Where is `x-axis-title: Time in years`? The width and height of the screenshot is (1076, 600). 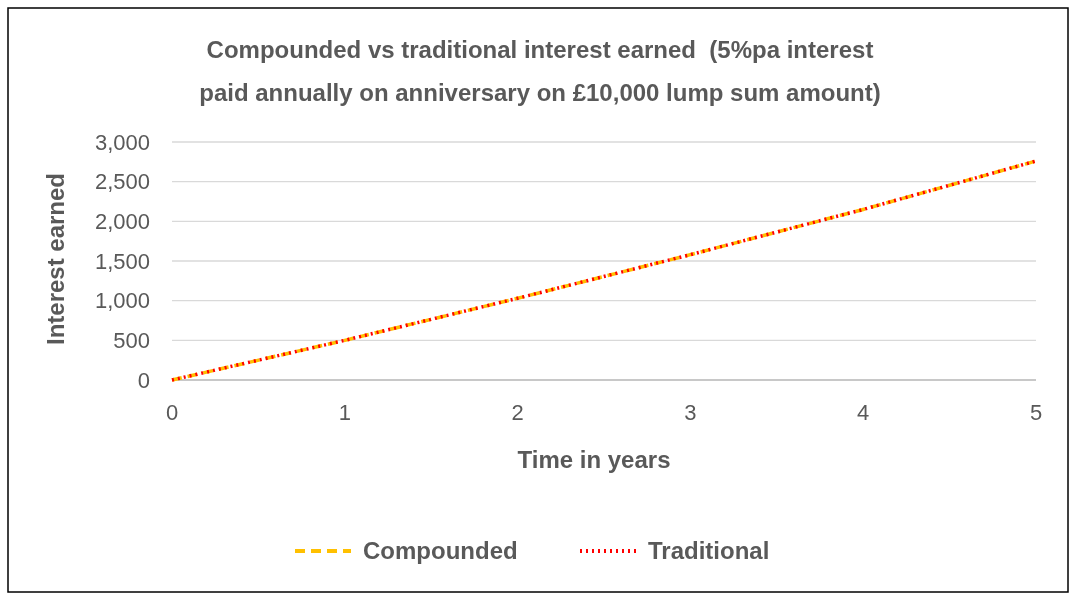
x-axis-title: Time in years is located at coordinates (594, 459).